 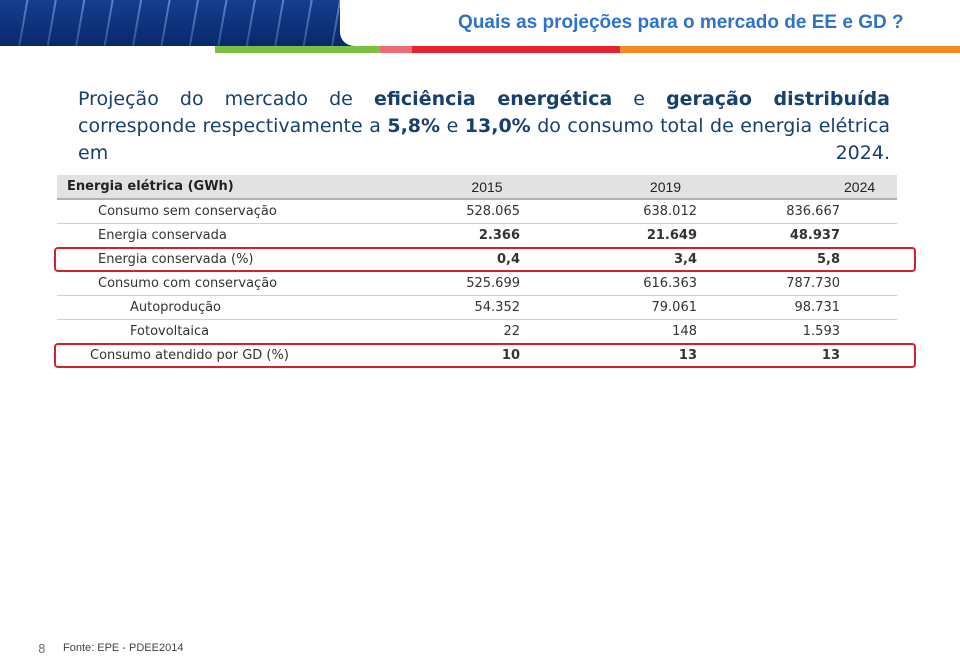 I want to click on bold-text: geração distribuída, so click(x=778, y=99).